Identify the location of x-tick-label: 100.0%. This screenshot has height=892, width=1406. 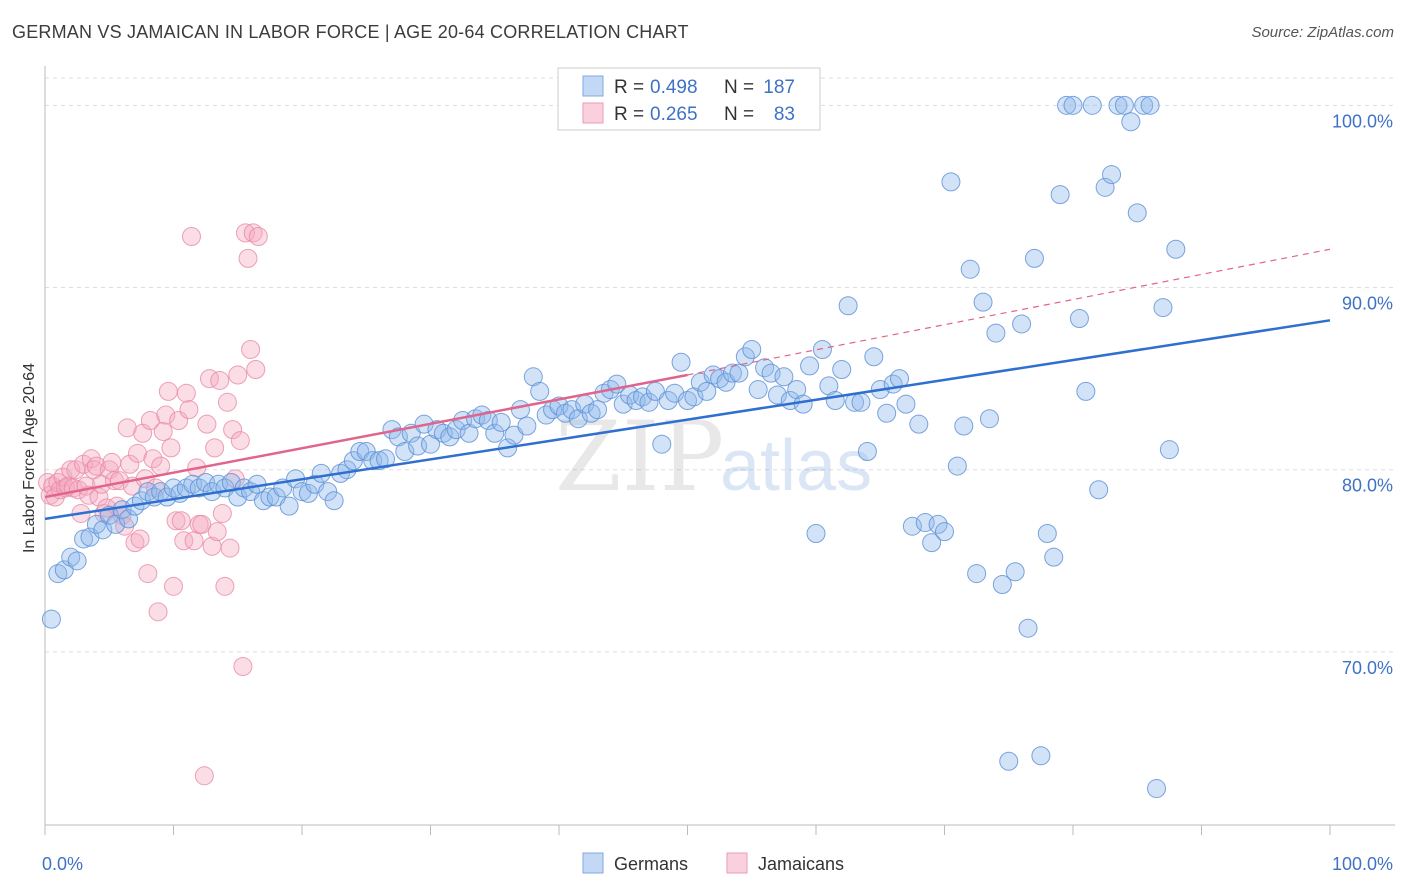
(1362, 864).